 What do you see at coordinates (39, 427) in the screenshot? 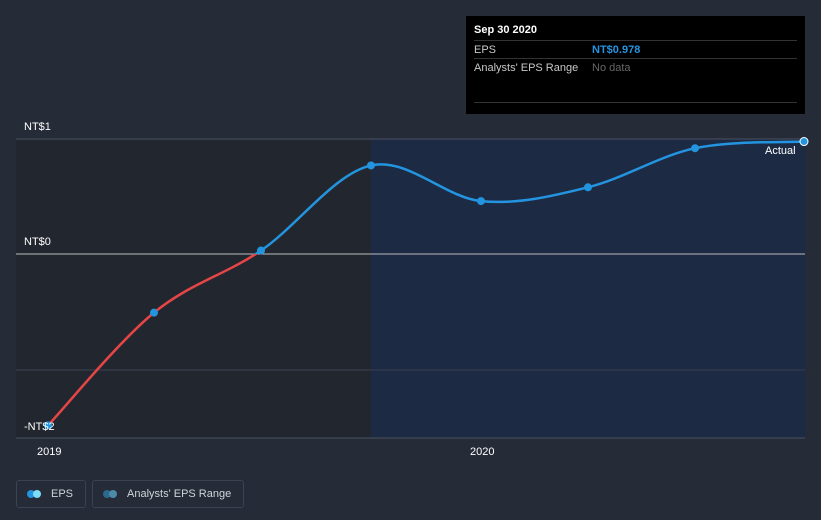
I see `y-tick-minus2: -NT$2` at bounding box center [39, 427].